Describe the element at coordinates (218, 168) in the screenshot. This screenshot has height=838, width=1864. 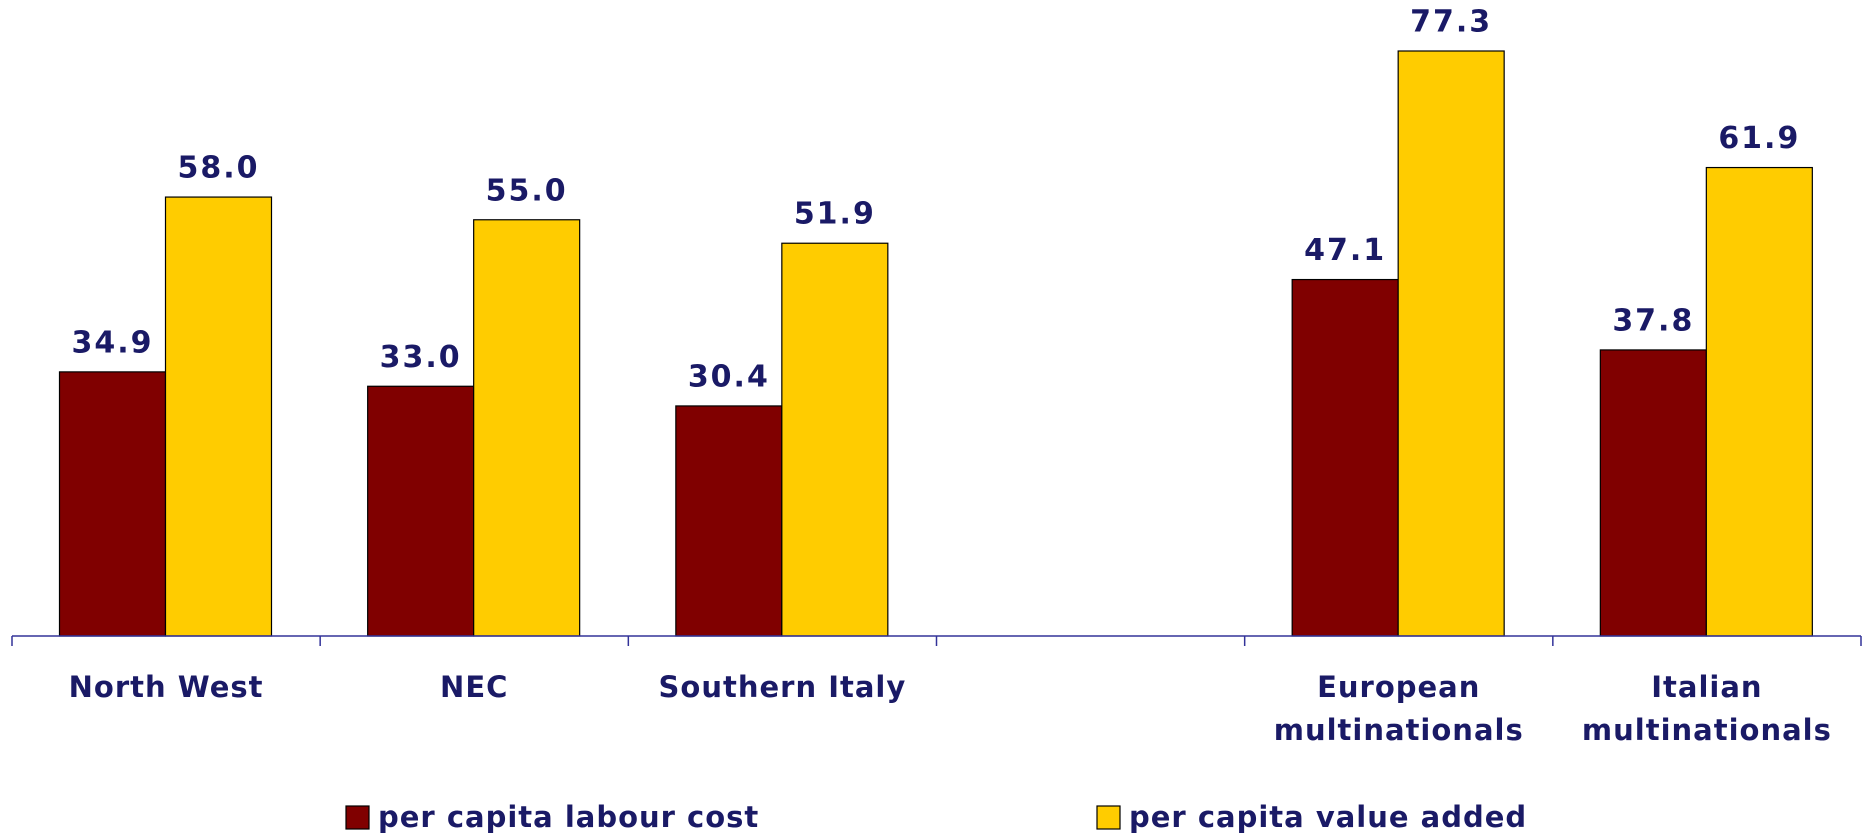
I see `data-label: 58.0` at that location.